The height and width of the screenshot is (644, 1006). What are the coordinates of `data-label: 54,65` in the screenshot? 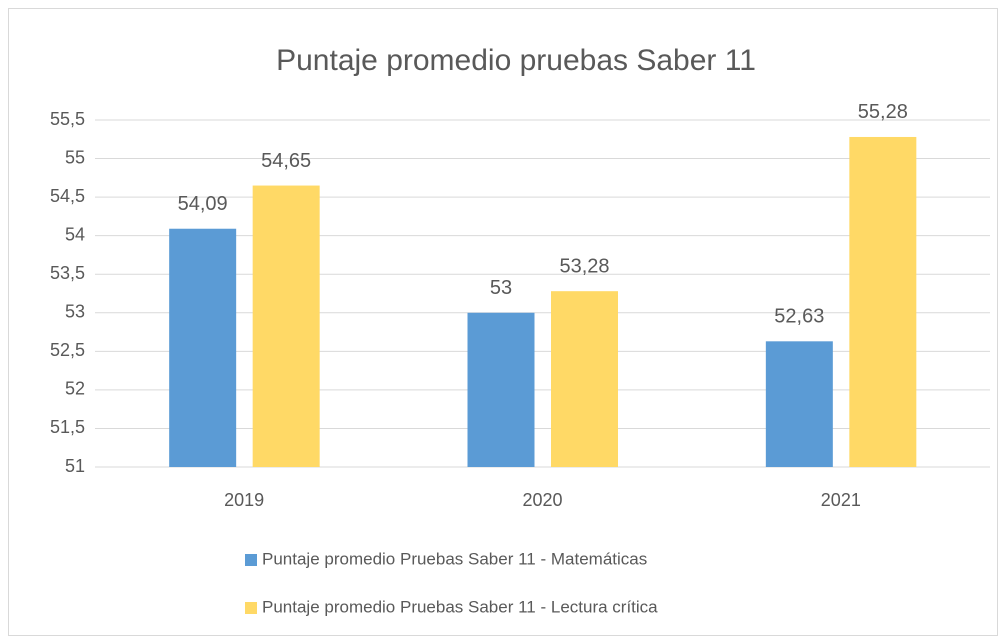 It's located at (286, 161).